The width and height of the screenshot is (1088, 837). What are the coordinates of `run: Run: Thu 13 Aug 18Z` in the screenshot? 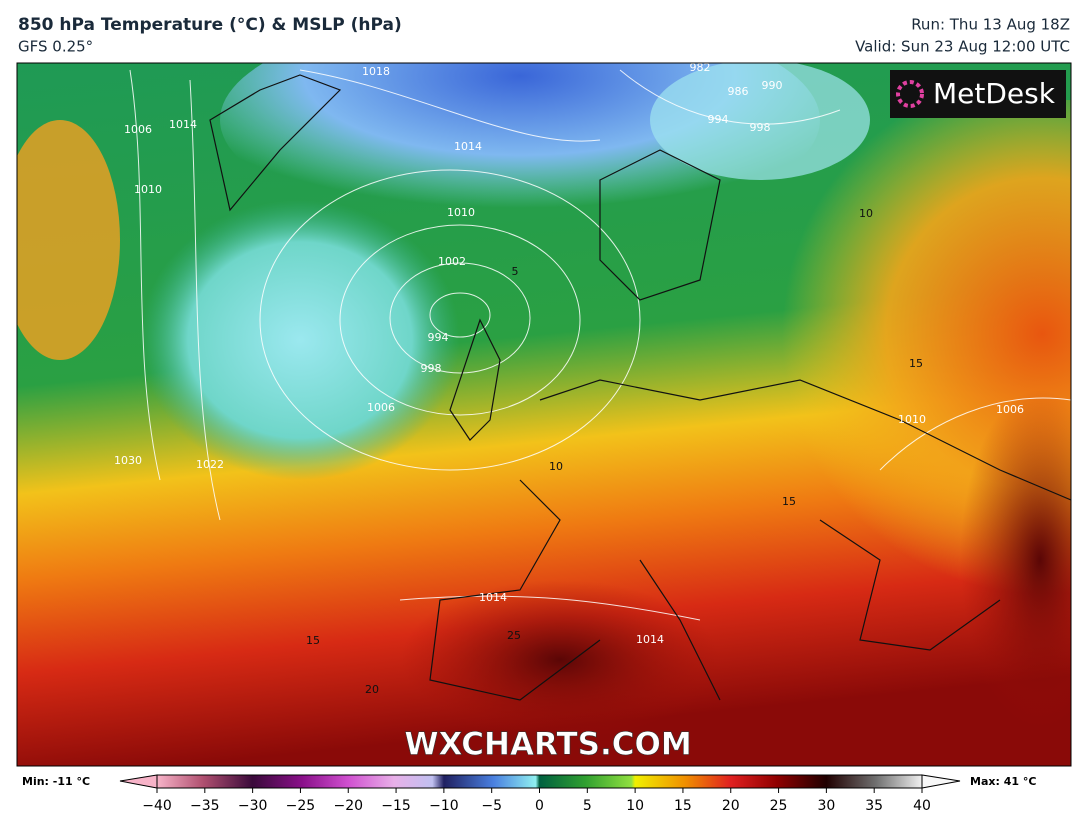 It's located at (990, 25).